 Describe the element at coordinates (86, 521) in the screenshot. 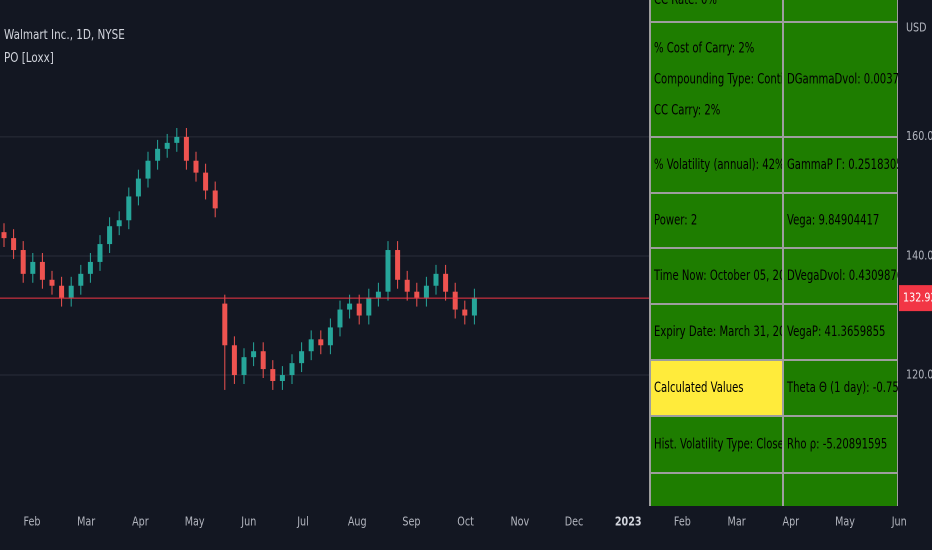

I see `x-tick-label: Mar` at that location.